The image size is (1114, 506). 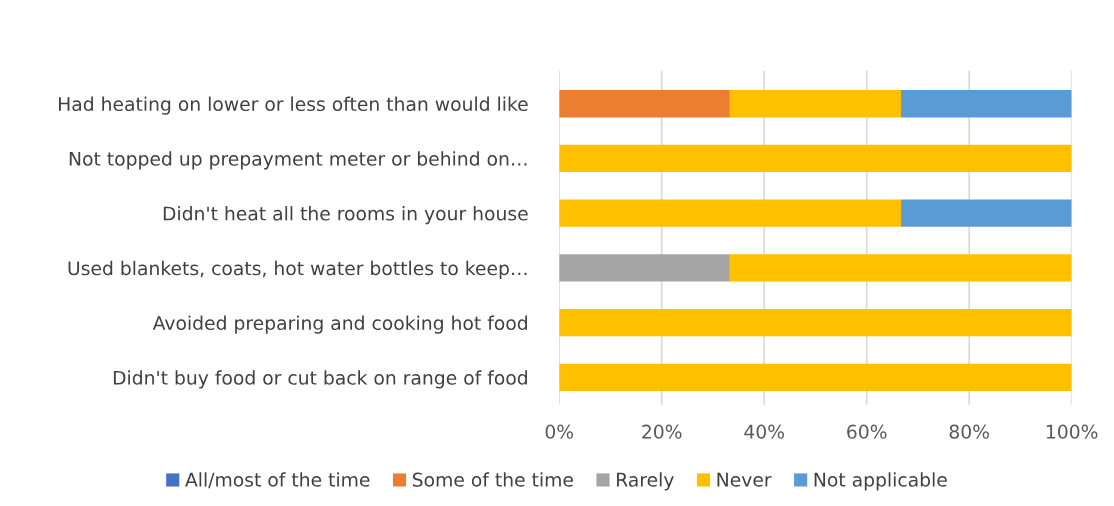 I want to click on x-tick-label: 20%, so click(x=662, y=431).